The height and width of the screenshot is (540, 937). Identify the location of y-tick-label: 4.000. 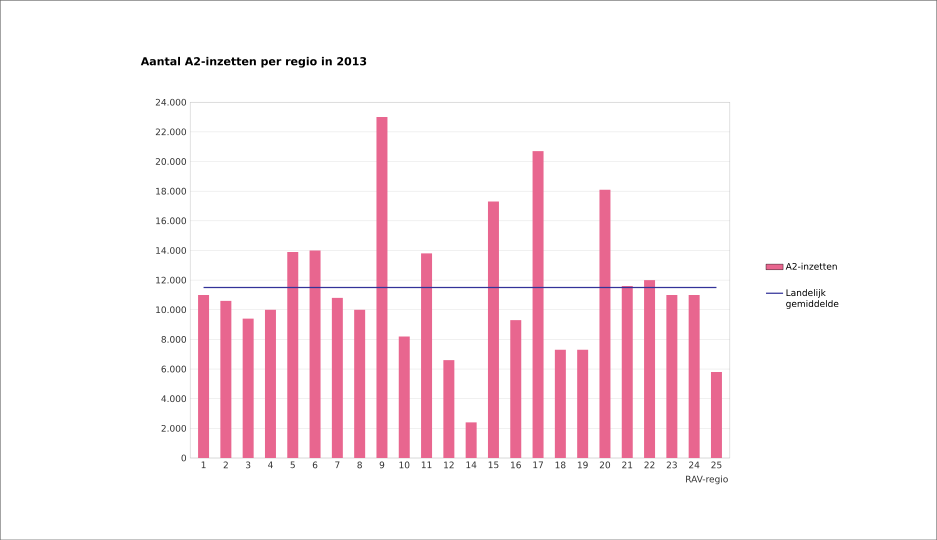
(173, 398).